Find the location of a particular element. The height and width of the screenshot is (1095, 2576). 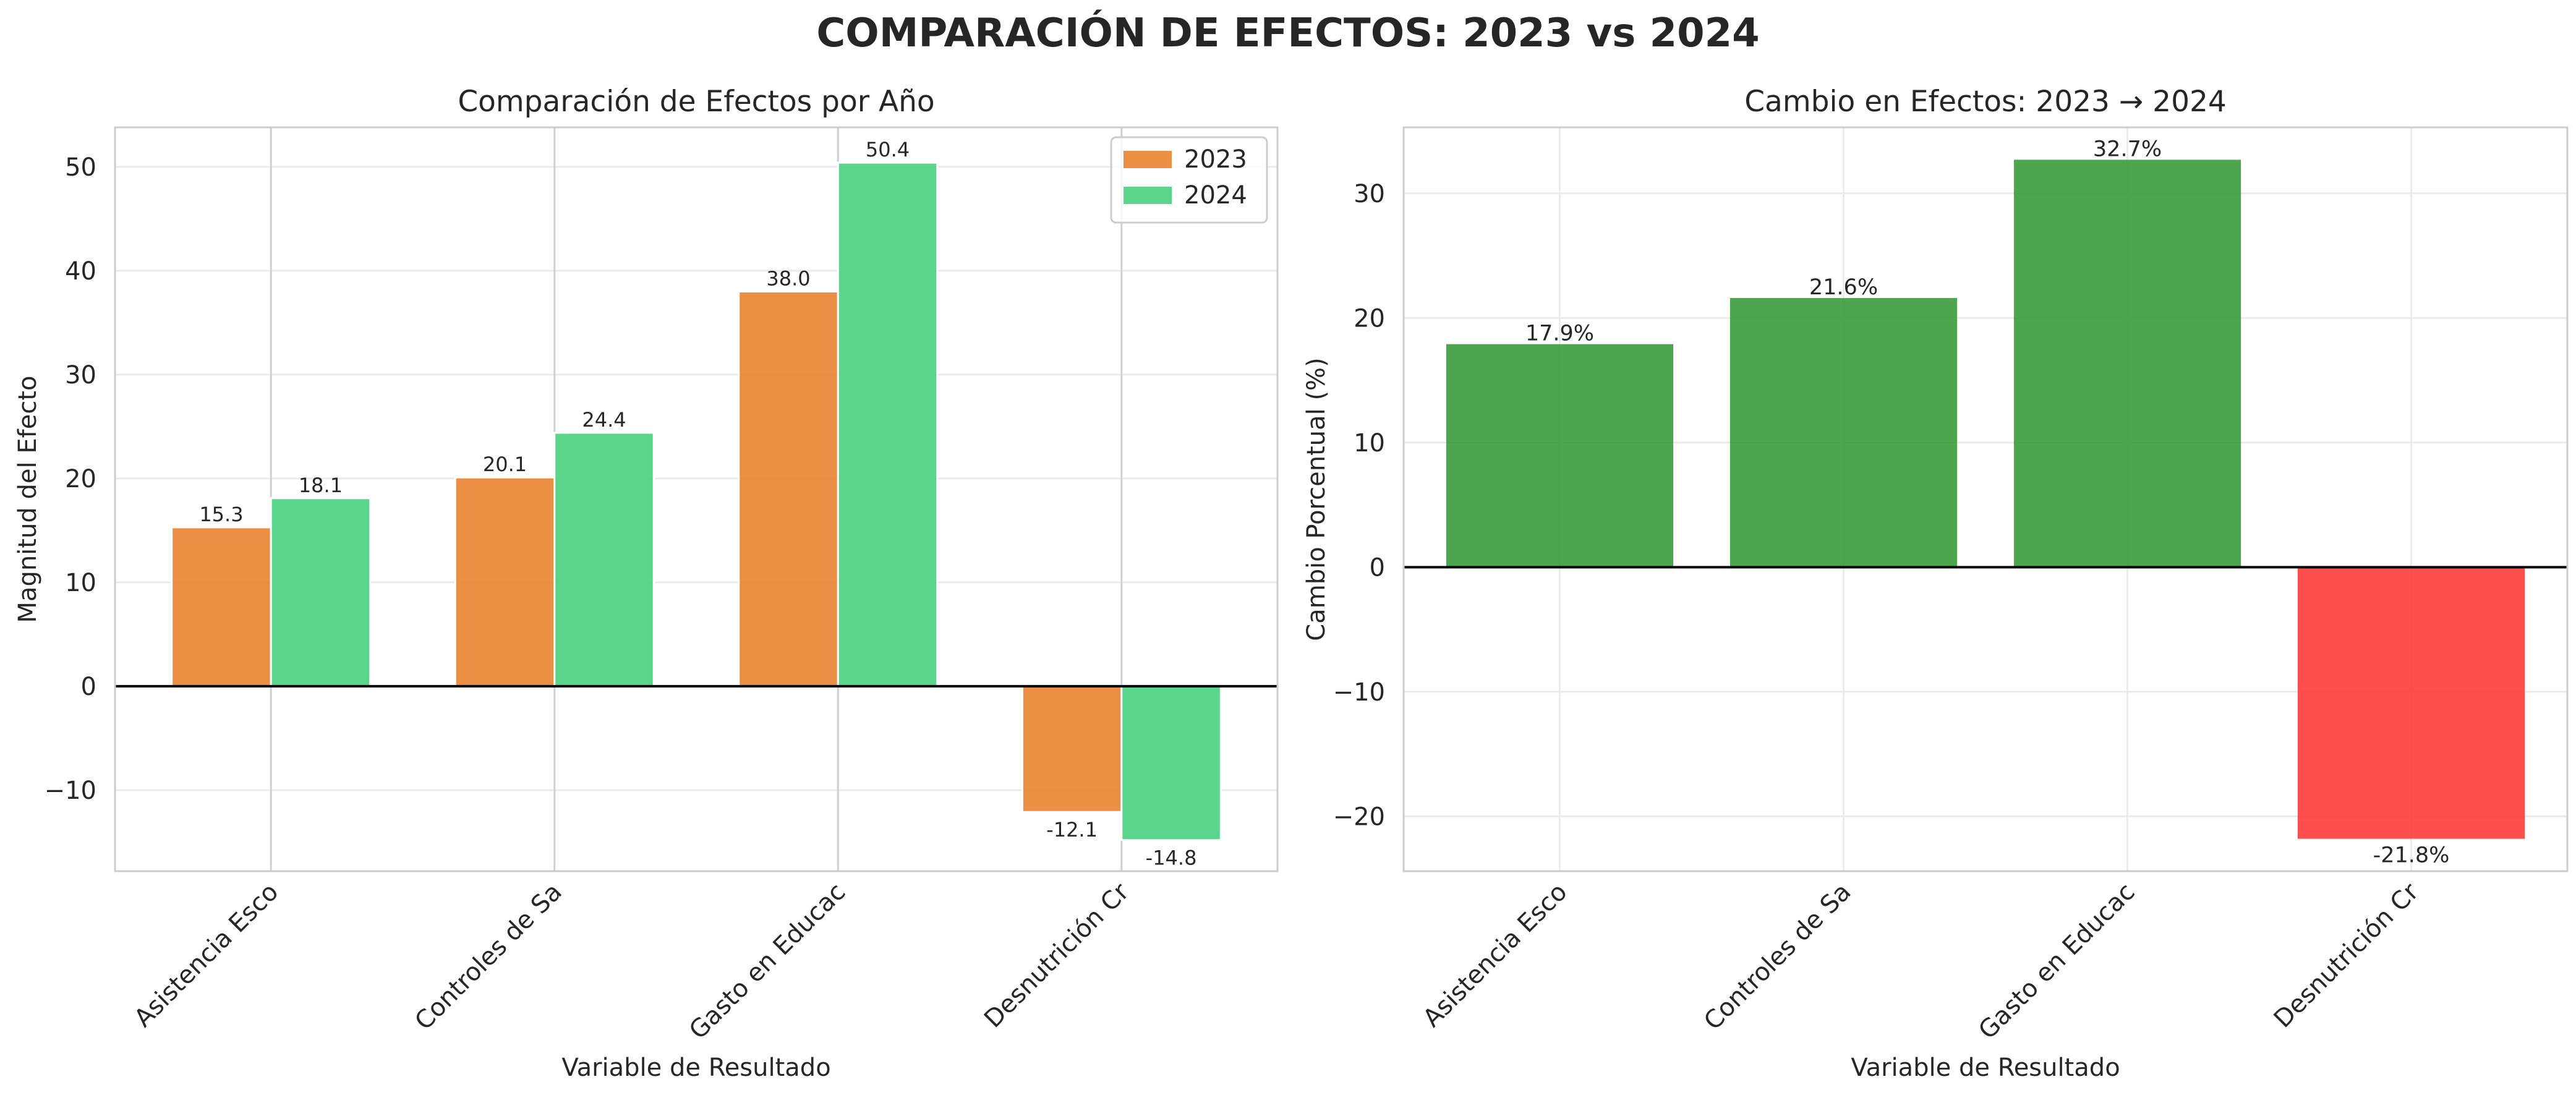

data-label: 24.4 is located at coordinates (604, 420).